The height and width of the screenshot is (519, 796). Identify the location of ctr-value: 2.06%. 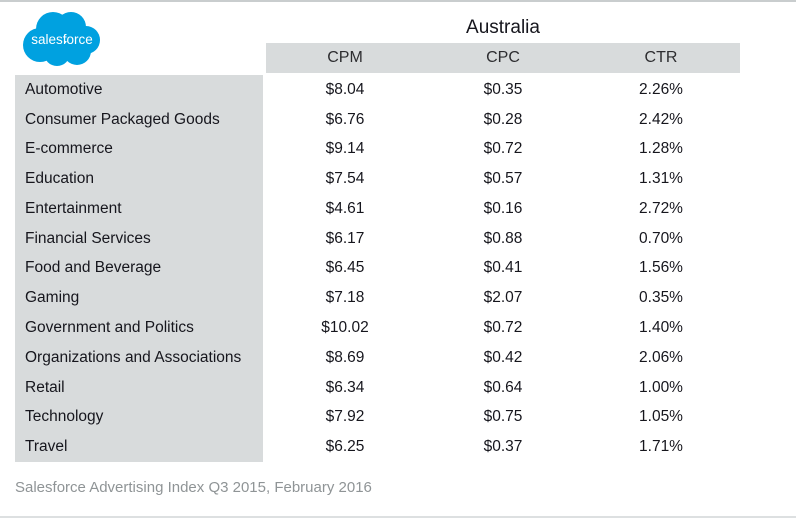
(661, 357).